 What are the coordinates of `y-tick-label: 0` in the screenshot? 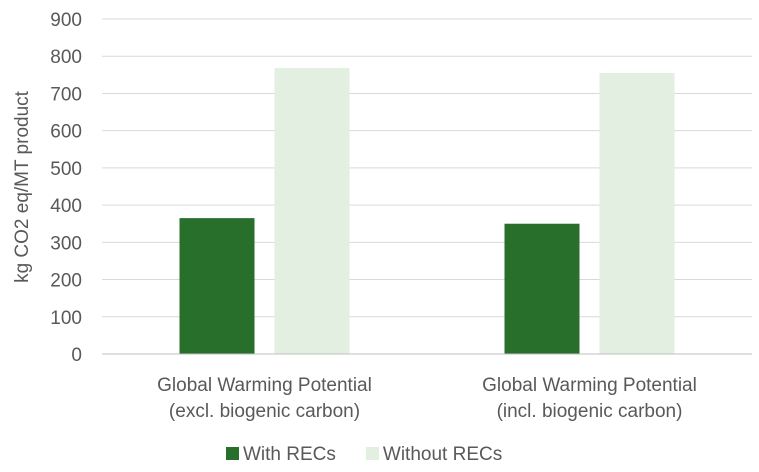 It's located at (76, 355).